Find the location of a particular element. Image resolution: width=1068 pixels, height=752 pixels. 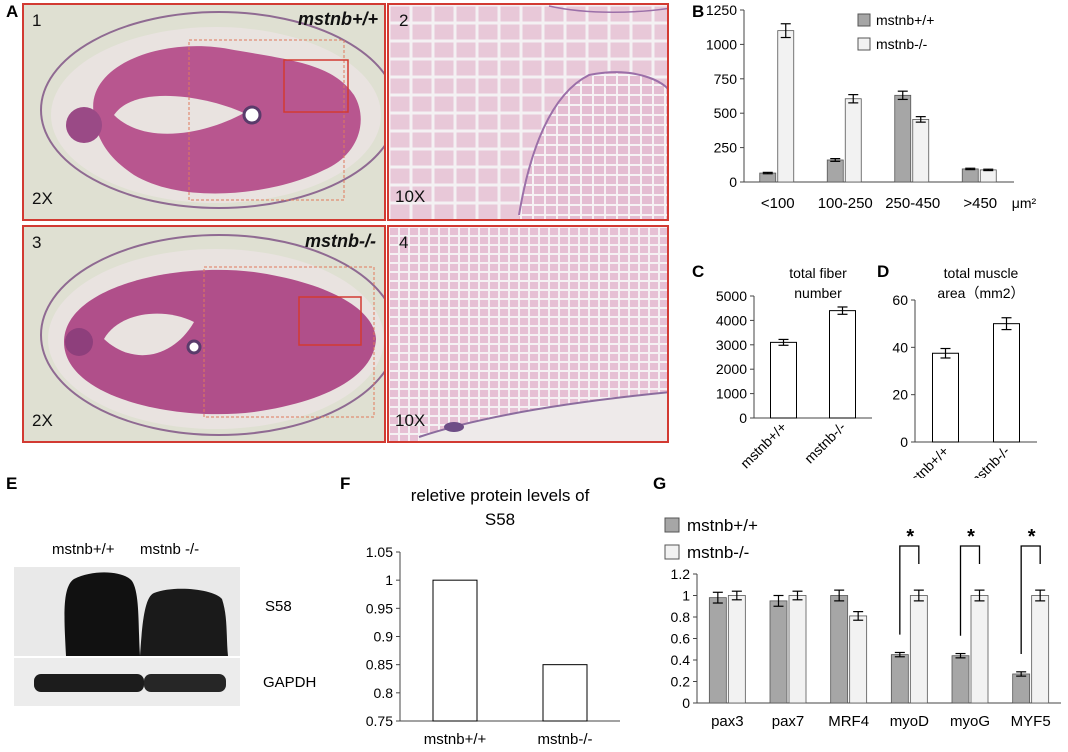

muscle-fiber-image-ko is located at coordinates (528, 334).